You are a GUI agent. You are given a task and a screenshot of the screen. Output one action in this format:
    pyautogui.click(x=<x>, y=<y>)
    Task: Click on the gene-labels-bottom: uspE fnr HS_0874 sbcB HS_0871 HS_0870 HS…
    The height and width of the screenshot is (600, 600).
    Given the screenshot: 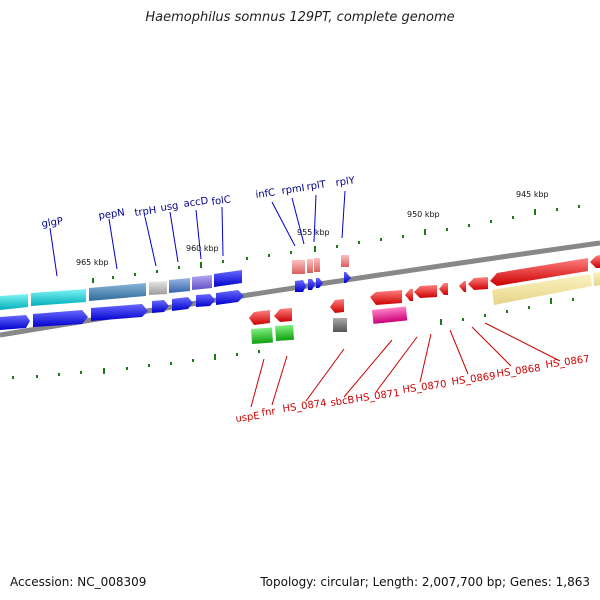 What is the action you would take?
    pyautogui.click(x=412, y=389)
    